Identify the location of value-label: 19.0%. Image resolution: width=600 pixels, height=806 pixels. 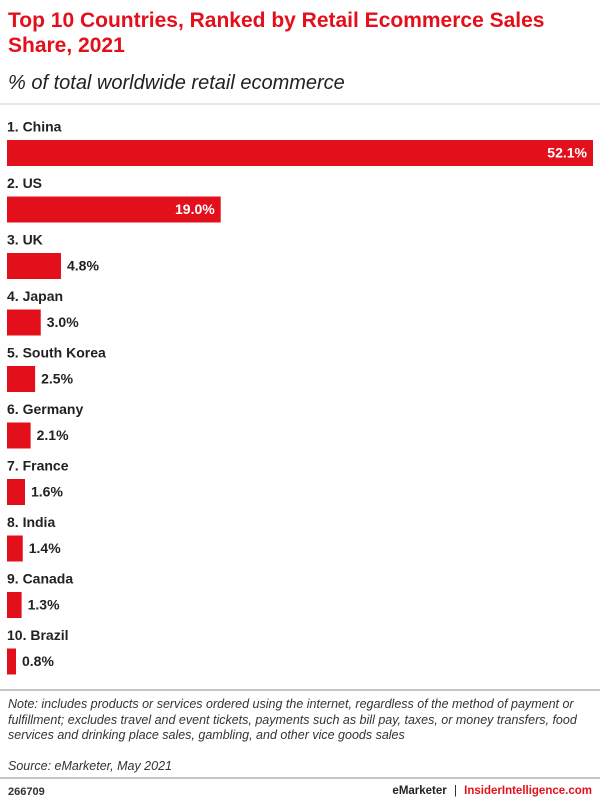
(195, 209).